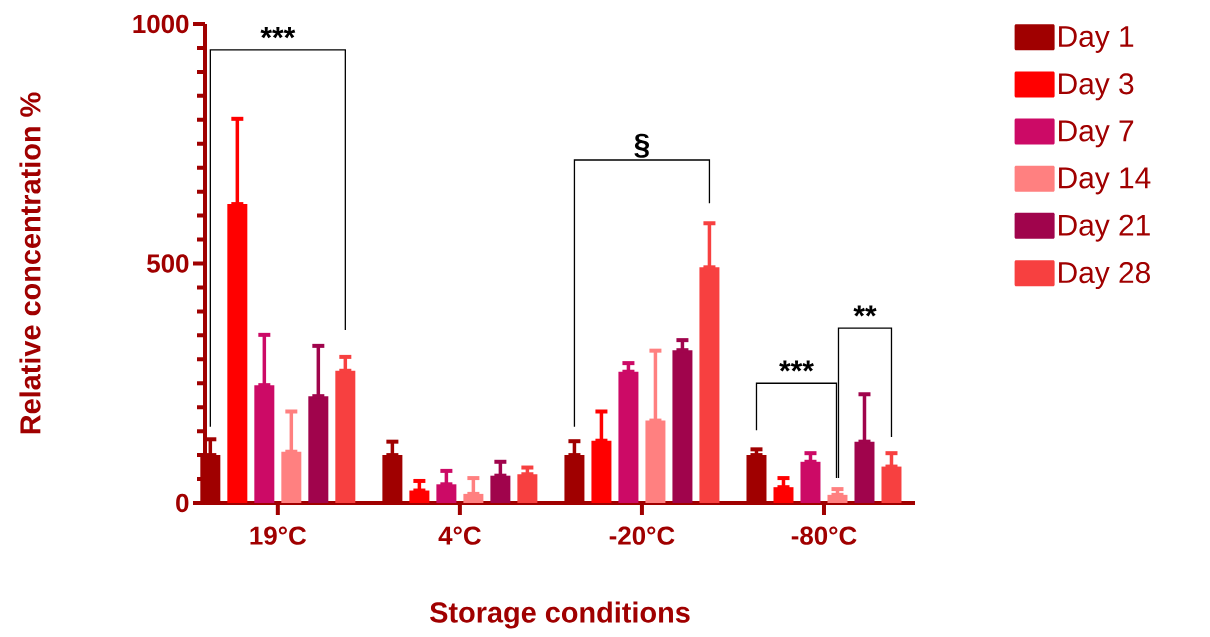 The width and height of the screenshot is (1210, 637). Describe the element at coordinates (278, 535) in the screenshot. I see `x-tick-label: 19°C` at that location.